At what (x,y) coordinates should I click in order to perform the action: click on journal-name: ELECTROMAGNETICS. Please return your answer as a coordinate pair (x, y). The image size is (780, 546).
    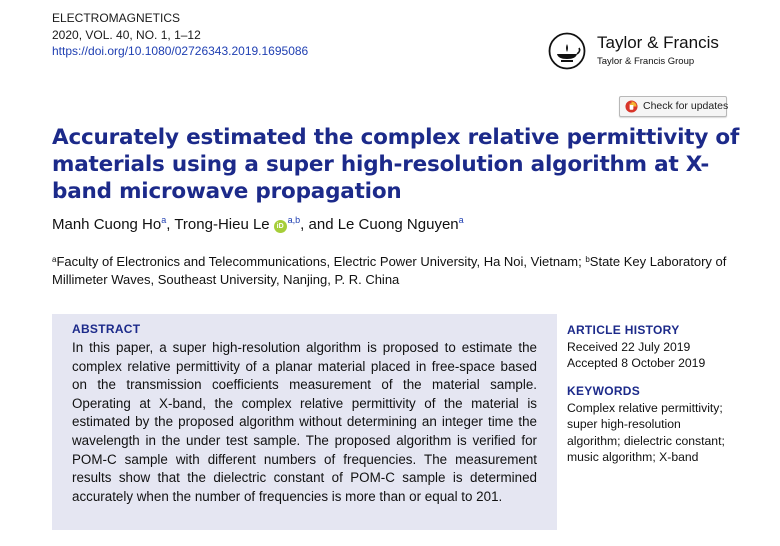
    Looking at the image, I should click on (116, 18).